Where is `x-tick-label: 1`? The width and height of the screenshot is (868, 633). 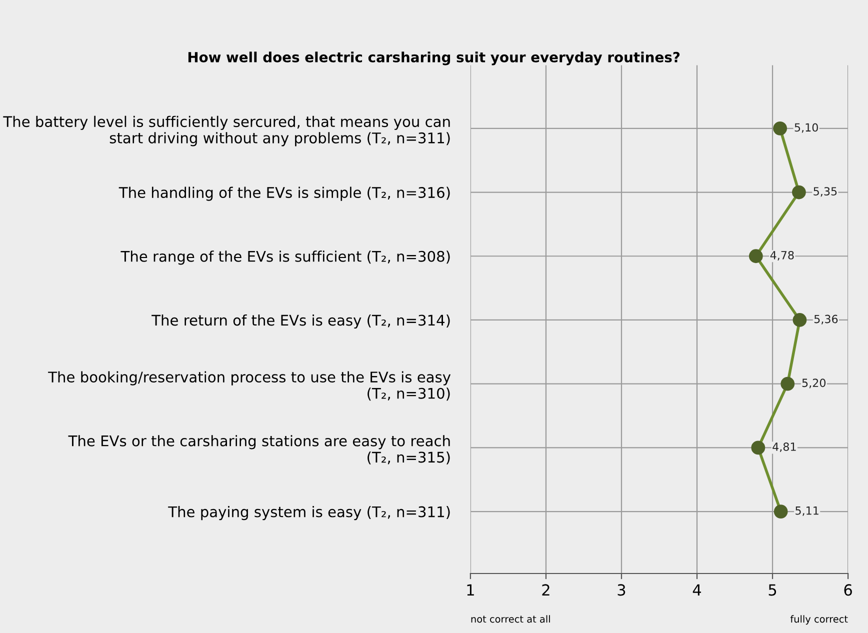 x-tick-label: 1 is located at coordinates (470, 590).